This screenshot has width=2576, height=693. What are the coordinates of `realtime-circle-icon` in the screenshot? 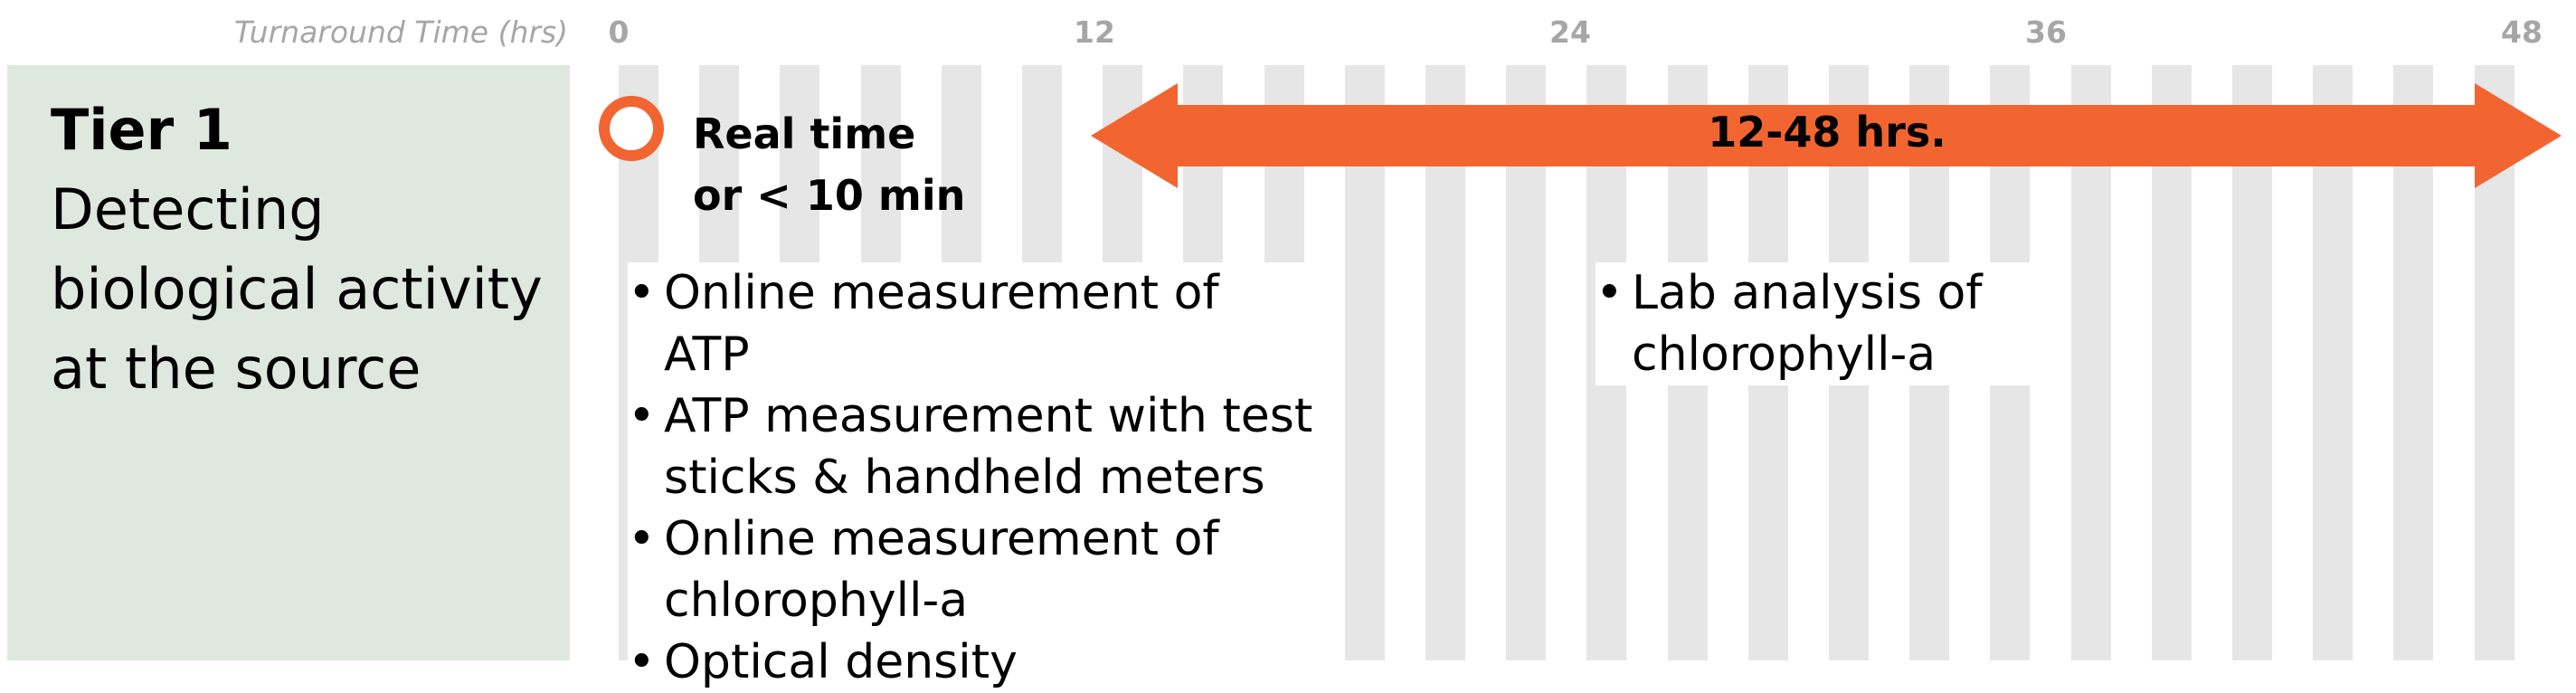 It's located at (631, 128).